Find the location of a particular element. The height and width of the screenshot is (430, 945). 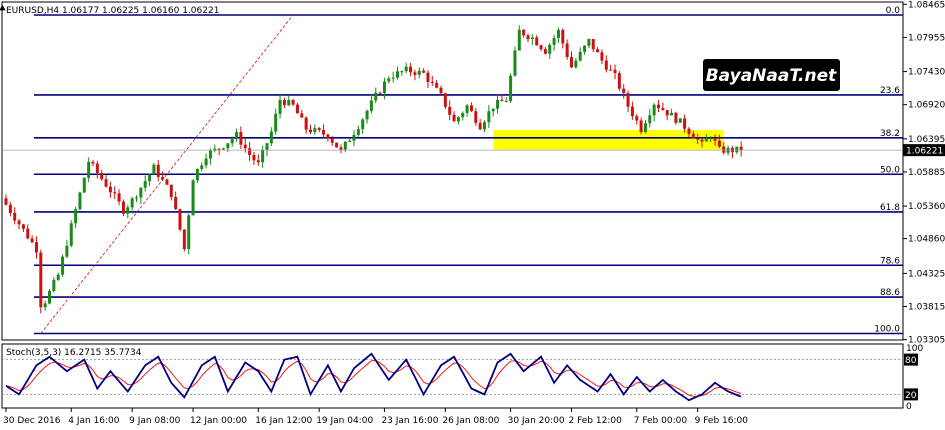

current-price-box is located at coordinates (924, 150).